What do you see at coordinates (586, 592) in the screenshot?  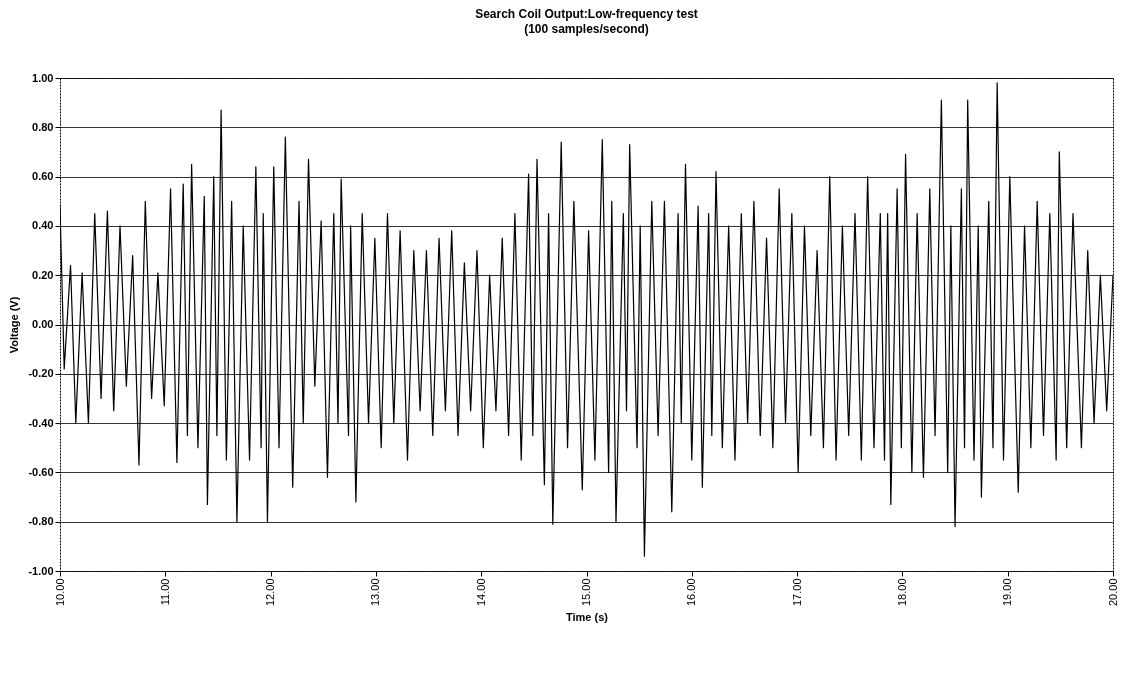 I see `x-tick-label: 15.00` at bounding box center [586, 592].